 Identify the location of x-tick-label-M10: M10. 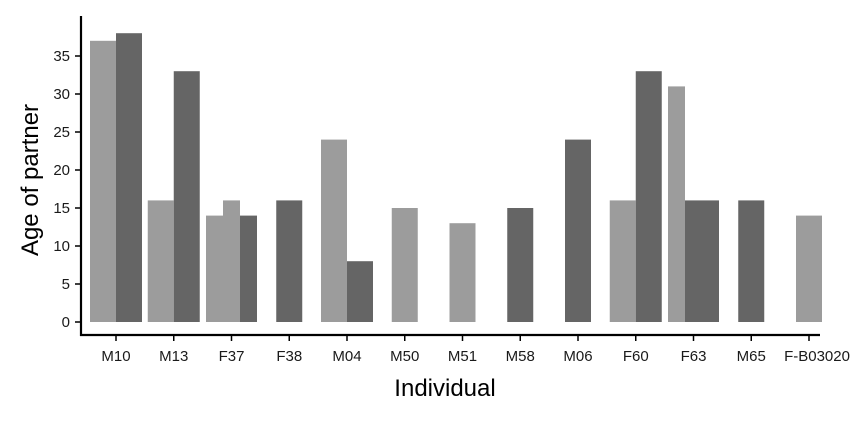
(115, 356).